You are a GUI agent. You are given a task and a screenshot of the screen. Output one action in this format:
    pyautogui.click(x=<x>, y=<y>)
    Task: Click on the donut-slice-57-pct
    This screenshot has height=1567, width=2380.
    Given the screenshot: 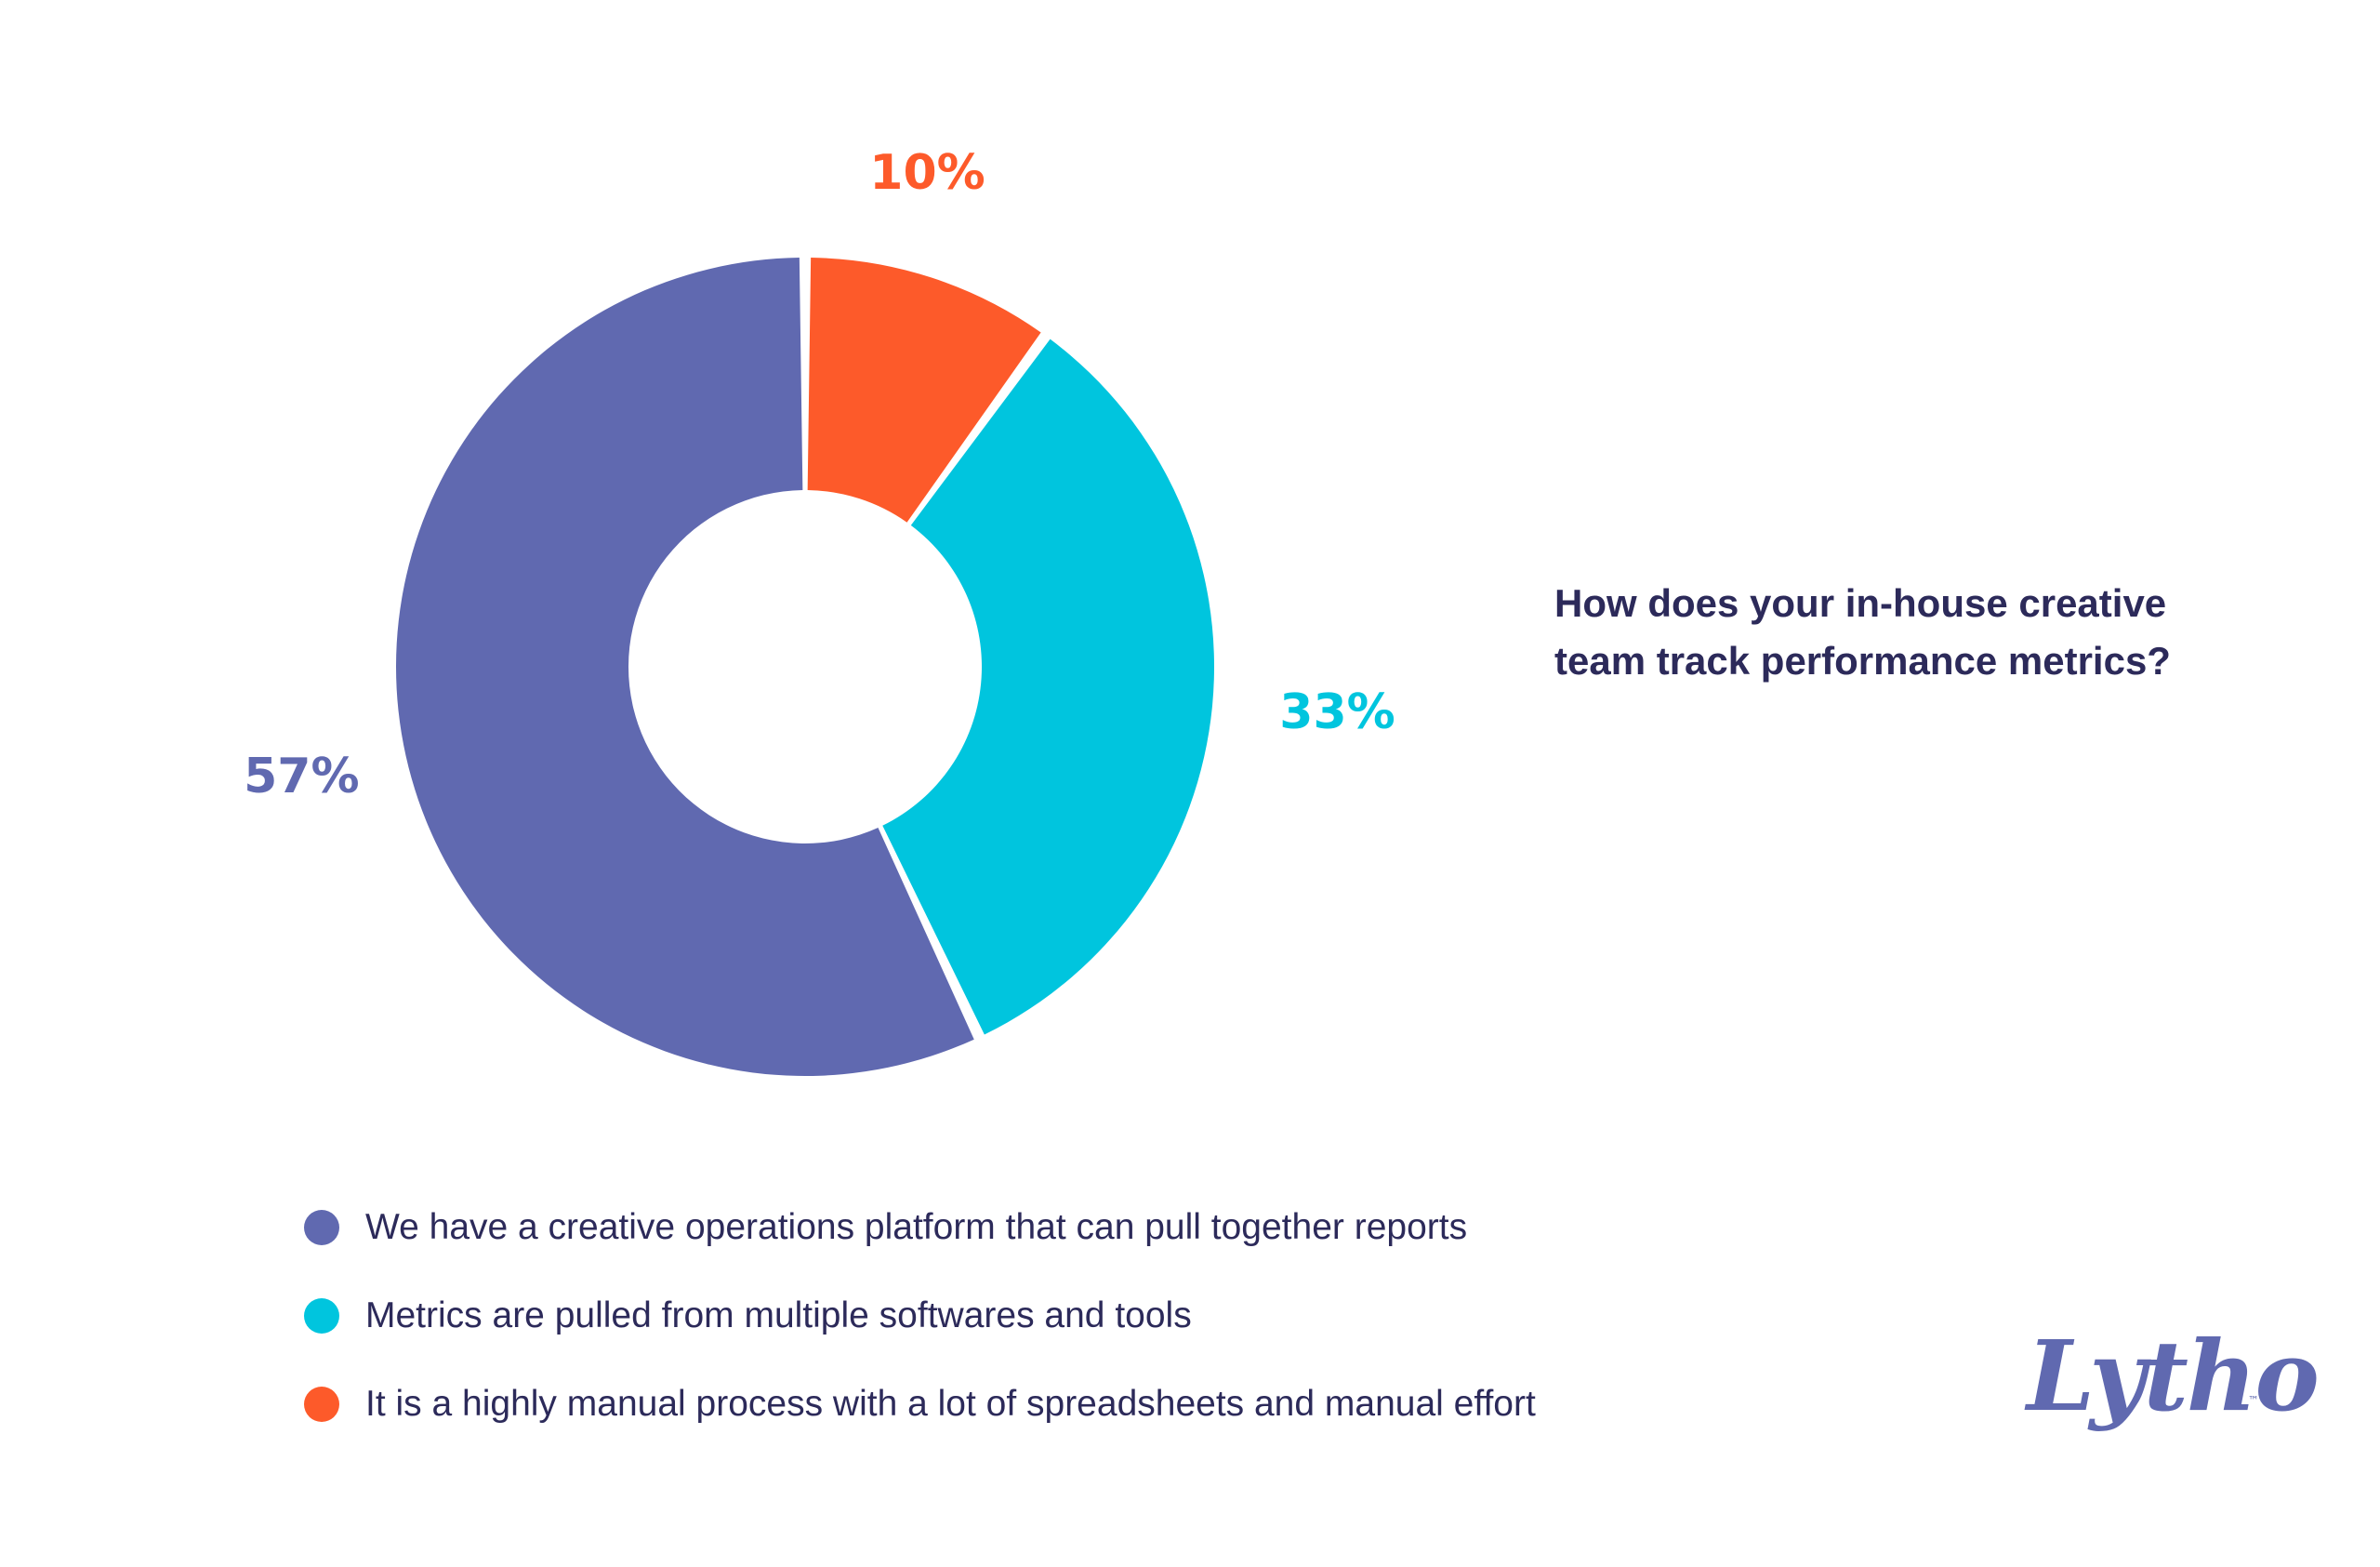 What is the action you would take?
    pyautogui.click(x=685, y=667)
    